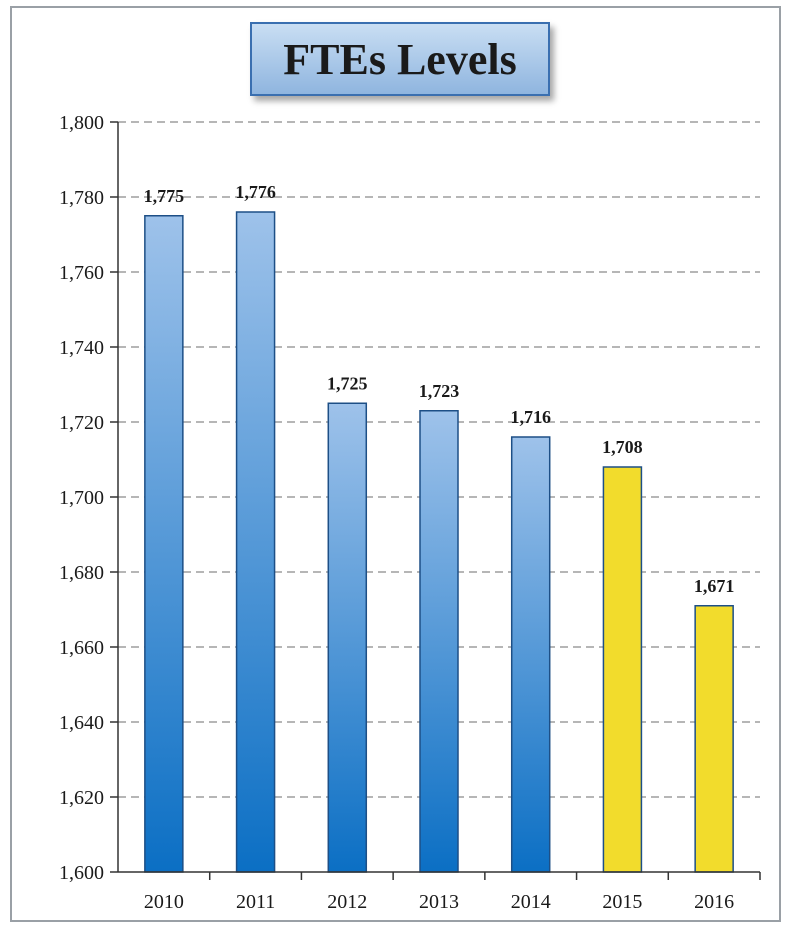  What do you see at coordinates (81, 873) in the screenshot?
I see `y-tick-label: 1,600` at bounding box center [81, 873].